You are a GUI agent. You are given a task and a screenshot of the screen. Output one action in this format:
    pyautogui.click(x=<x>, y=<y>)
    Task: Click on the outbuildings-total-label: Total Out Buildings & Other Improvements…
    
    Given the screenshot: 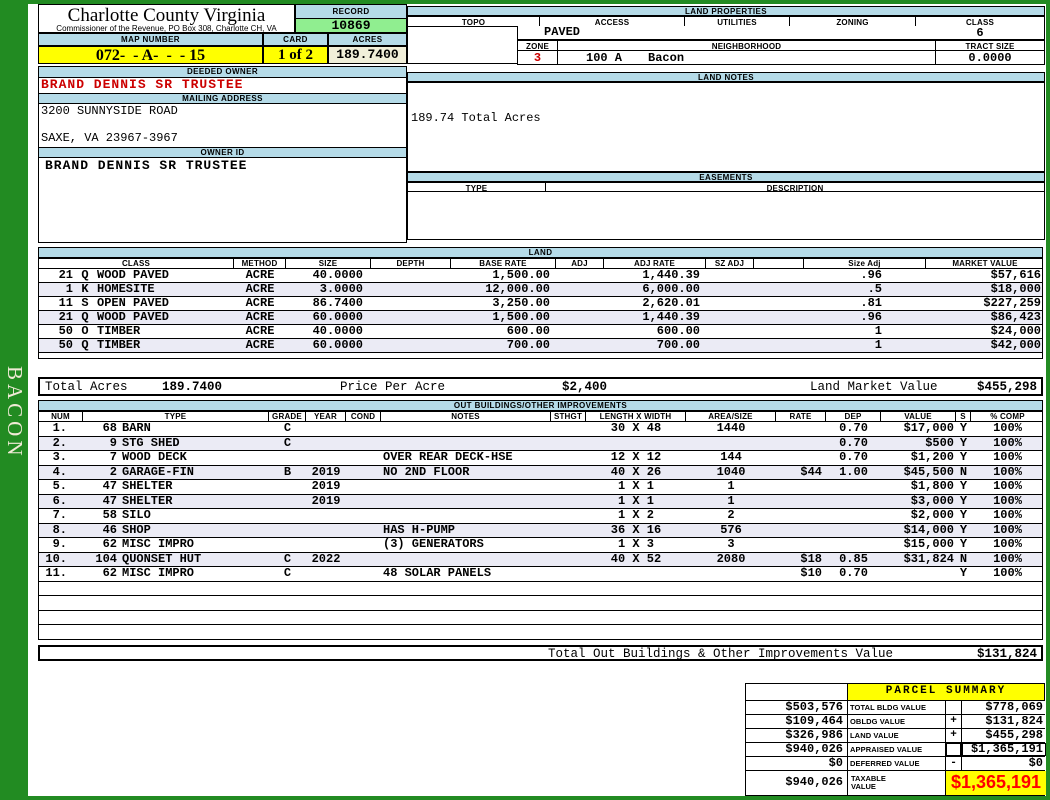 What is the action you would take?
    pyautogui.click(x=721, y=654)
    